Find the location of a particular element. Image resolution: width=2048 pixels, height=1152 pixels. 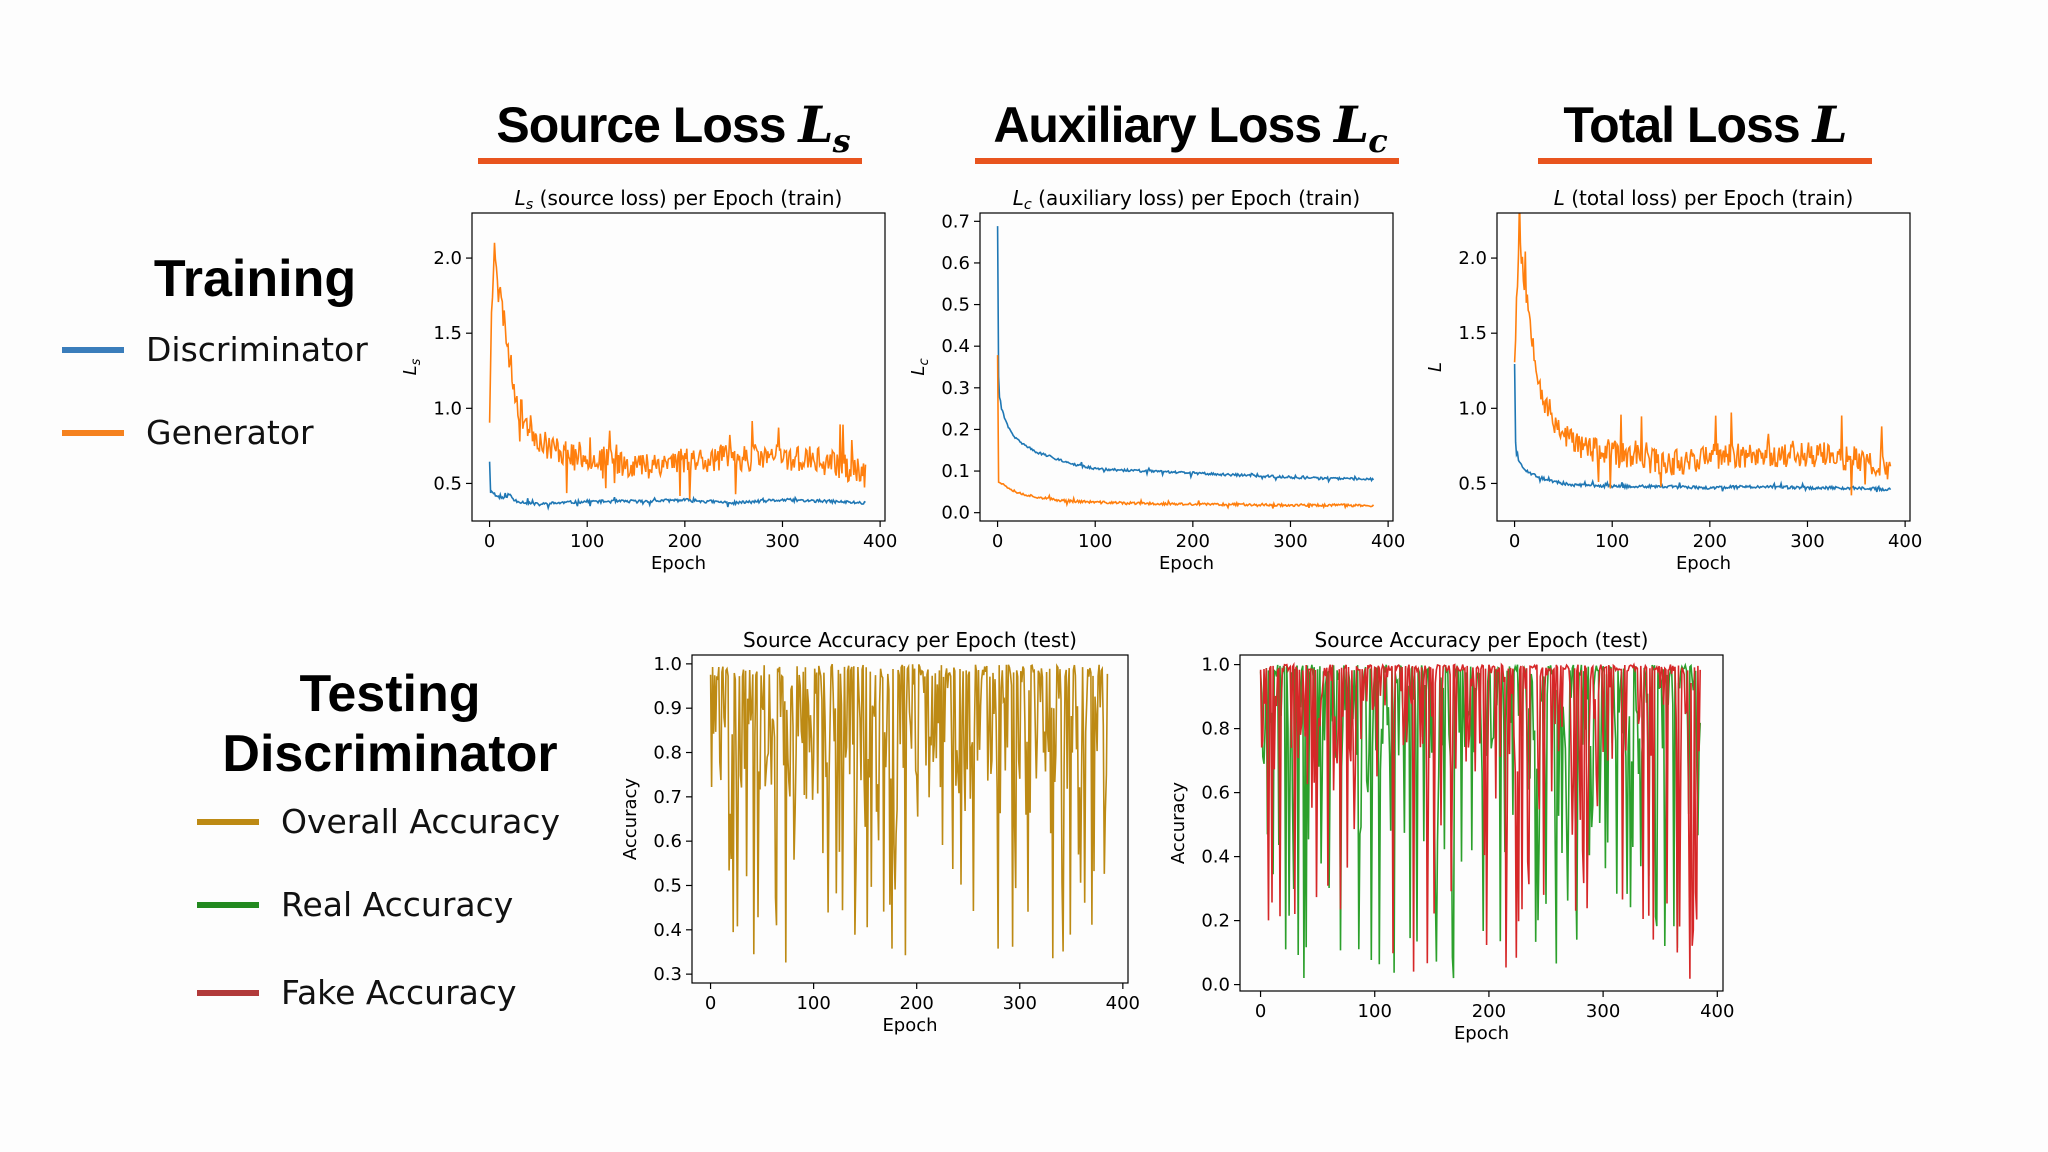

y-tick-label: 0.8 is located at coordinates (1215, 729).